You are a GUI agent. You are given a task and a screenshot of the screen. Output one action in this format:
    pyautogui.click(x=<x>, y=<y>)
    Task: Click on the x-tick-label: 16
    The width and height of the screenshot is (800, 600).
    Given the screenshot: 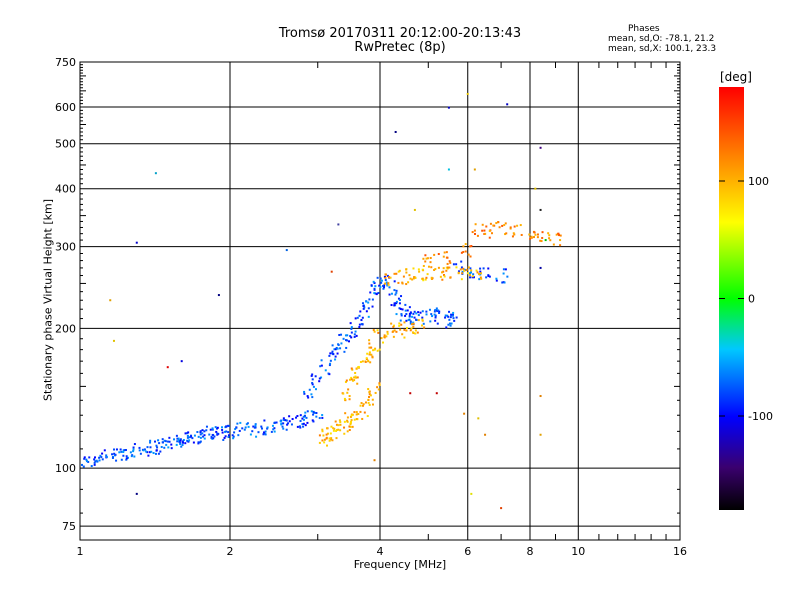 What is the action you would take?
    pyautogui.click(x=680, y=551)
    